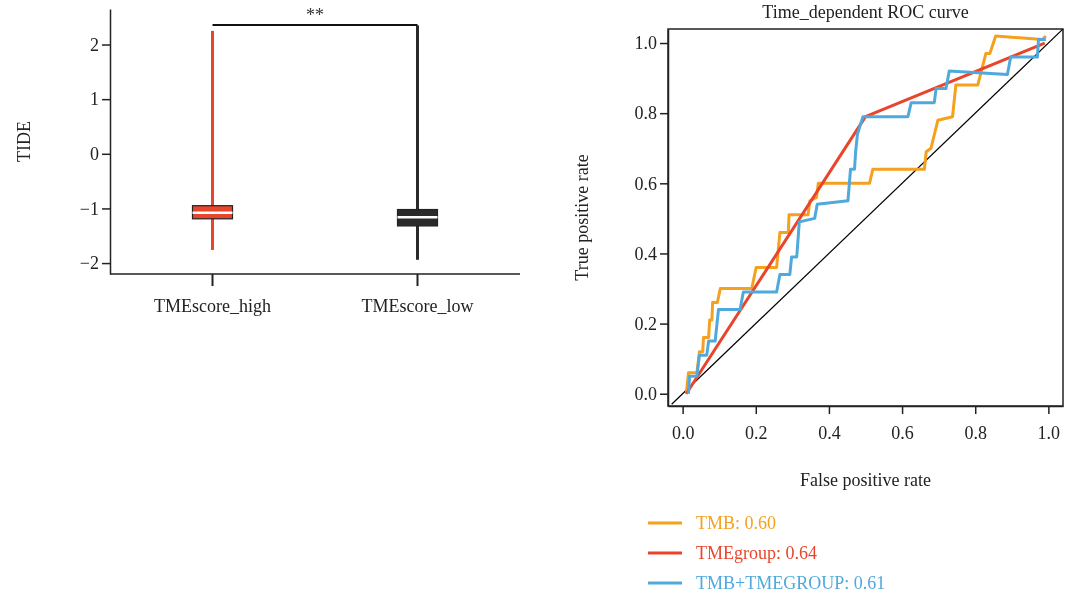 The width and height of the screenshot is (1070, 601). What do you see at coordinates (865, 12) in the screenshot?
I see `chart-title: Time_dependent ROC curve` at bounding box center [865, 12].